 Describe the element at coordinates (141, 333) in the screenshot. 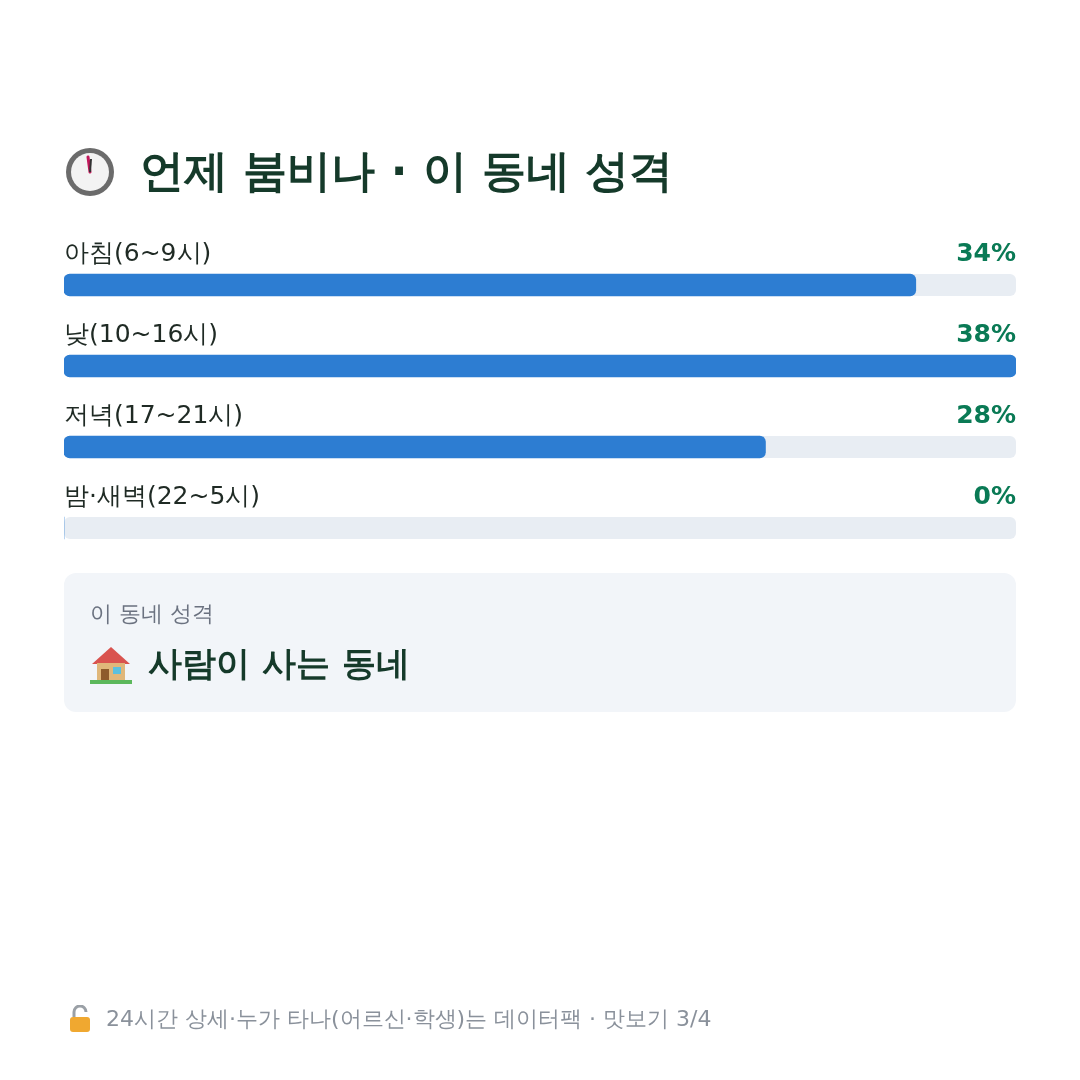

I see `y-tick-label: 낮(10~16시)` at that location.